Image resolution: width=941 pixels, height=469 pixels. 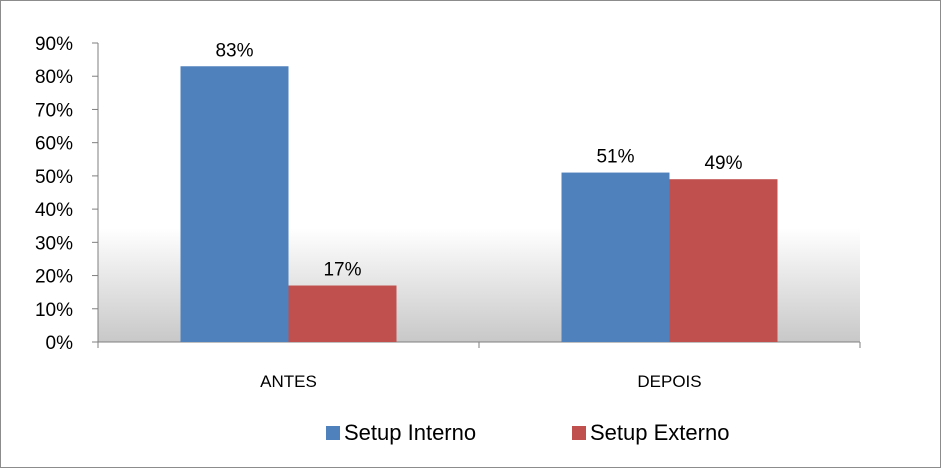 What do you see at coordinates (288, 381) in the screenshot?
I see `category-label-antes: ANTES` at bounding box center [288, 381].